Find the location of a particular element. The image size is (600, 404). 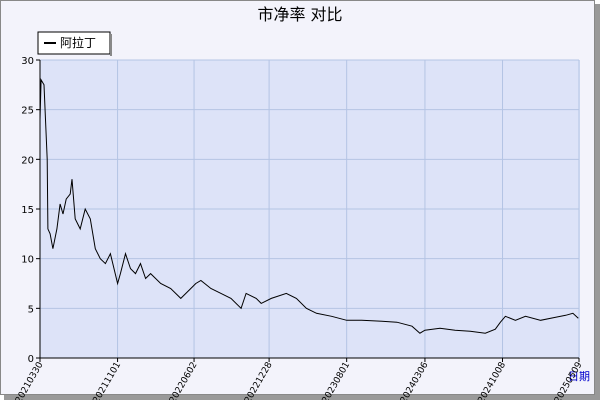

y-tick-label: 25 is located at coordinates (27, 111).